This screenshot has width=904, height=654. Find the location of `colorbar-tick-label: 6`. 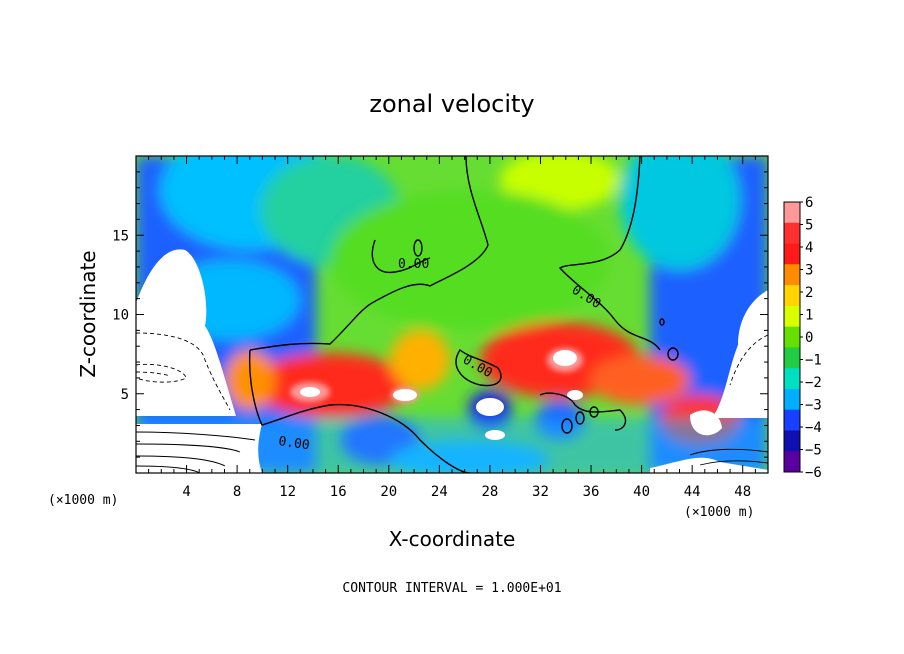

colorbar-tick-label: 6 is located at coordinates (809, 203).